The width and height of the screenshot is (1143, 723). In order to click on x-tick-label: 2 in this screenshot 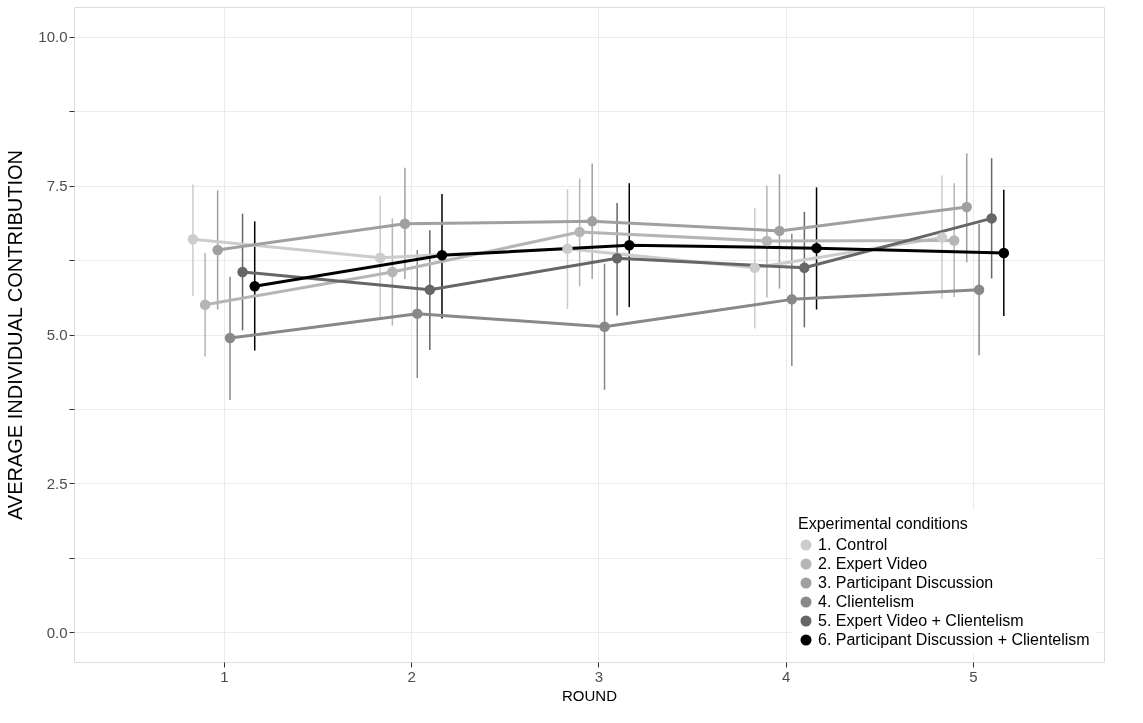, I will do `click(411, 676)`.